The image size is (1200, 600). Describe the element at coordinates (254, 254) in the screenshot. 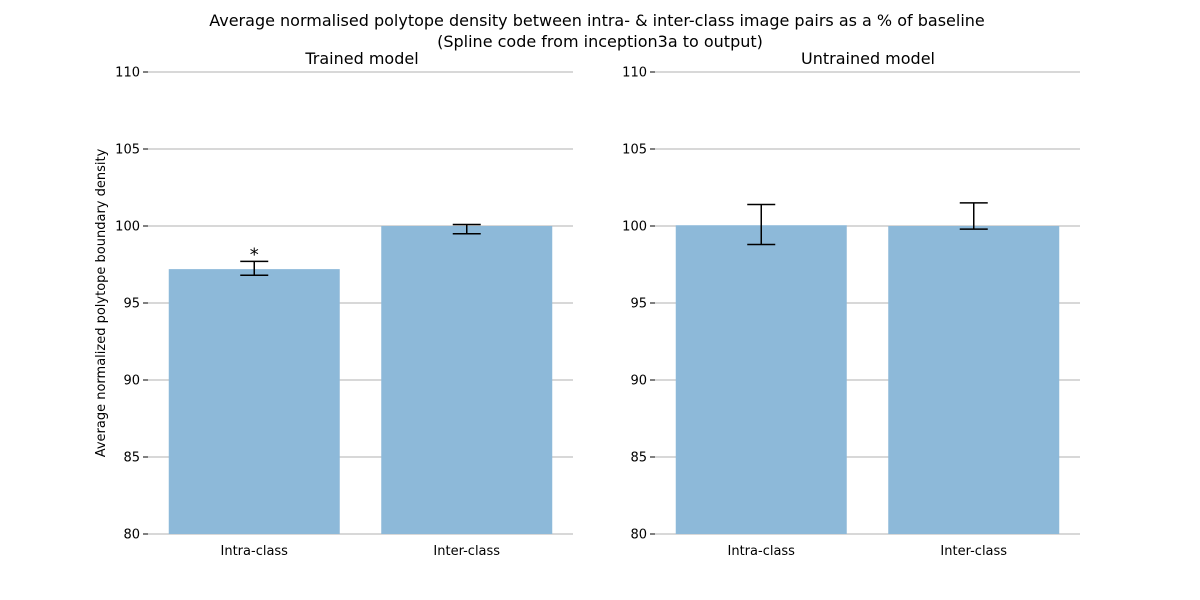

I see `significance-marker: *` at that location.